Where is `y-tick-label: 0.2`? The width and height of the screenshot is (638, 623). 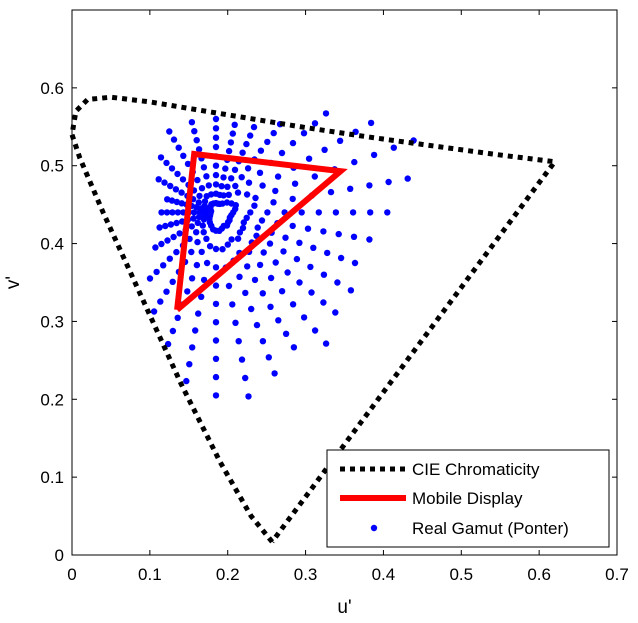 y-tick-label: 0.2 is located at coordinates (52, 399).